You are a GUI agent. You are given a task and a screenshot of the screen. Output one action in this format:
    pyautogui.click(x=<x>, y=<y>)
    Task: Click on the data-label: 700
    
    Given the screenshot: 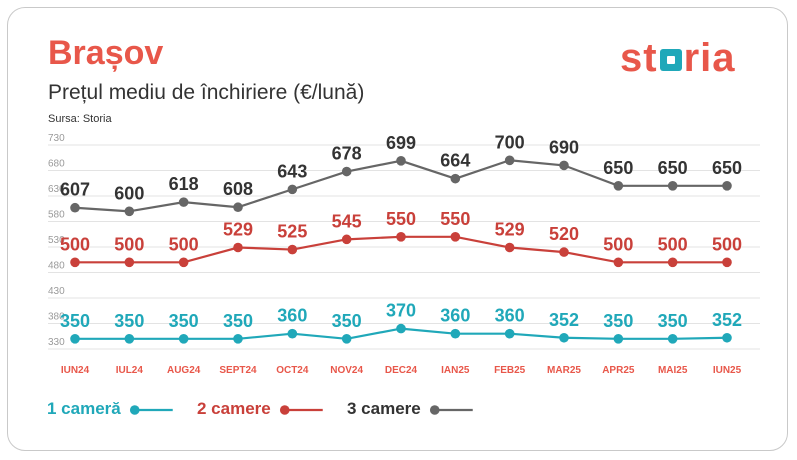 What is the action you would take?
    pyautogui.click(x=510, y=142)
    